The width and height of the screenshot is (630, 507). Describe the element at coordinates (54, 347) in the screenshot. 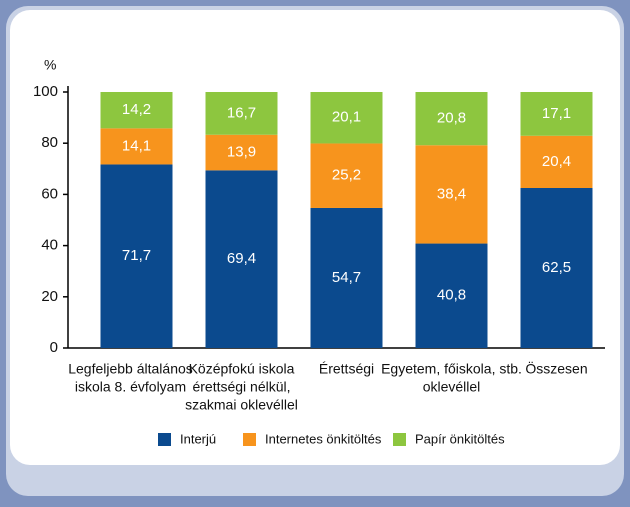

I see `y-tick-label: 0` at that location.